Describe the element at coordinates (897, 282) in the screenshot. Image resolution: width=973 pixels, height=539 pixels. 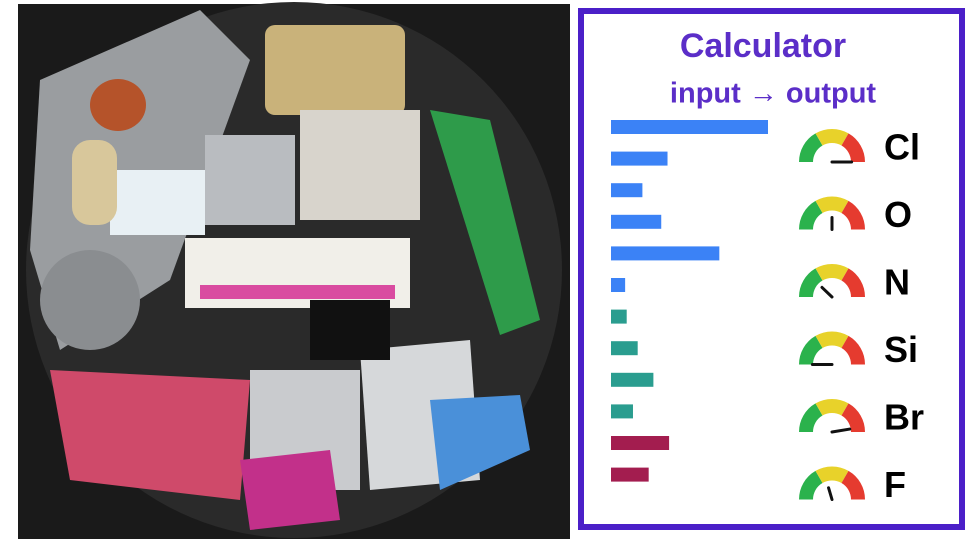
I see `element-label: N` at that location.